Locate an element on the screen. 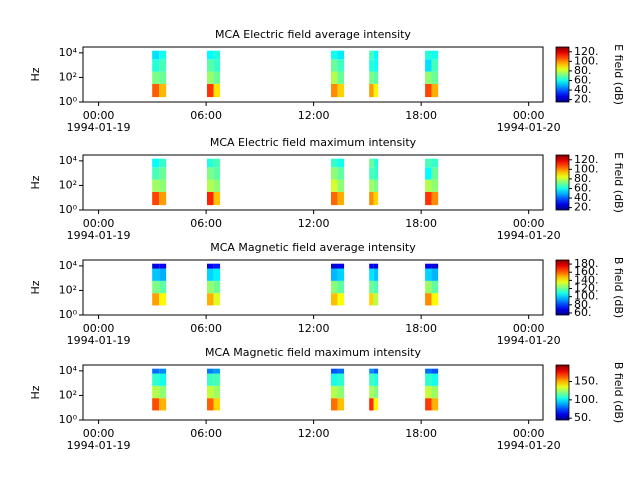 The image size is (640, 480). x-tick-label: 12:00 is located at coordinates (314, 115).